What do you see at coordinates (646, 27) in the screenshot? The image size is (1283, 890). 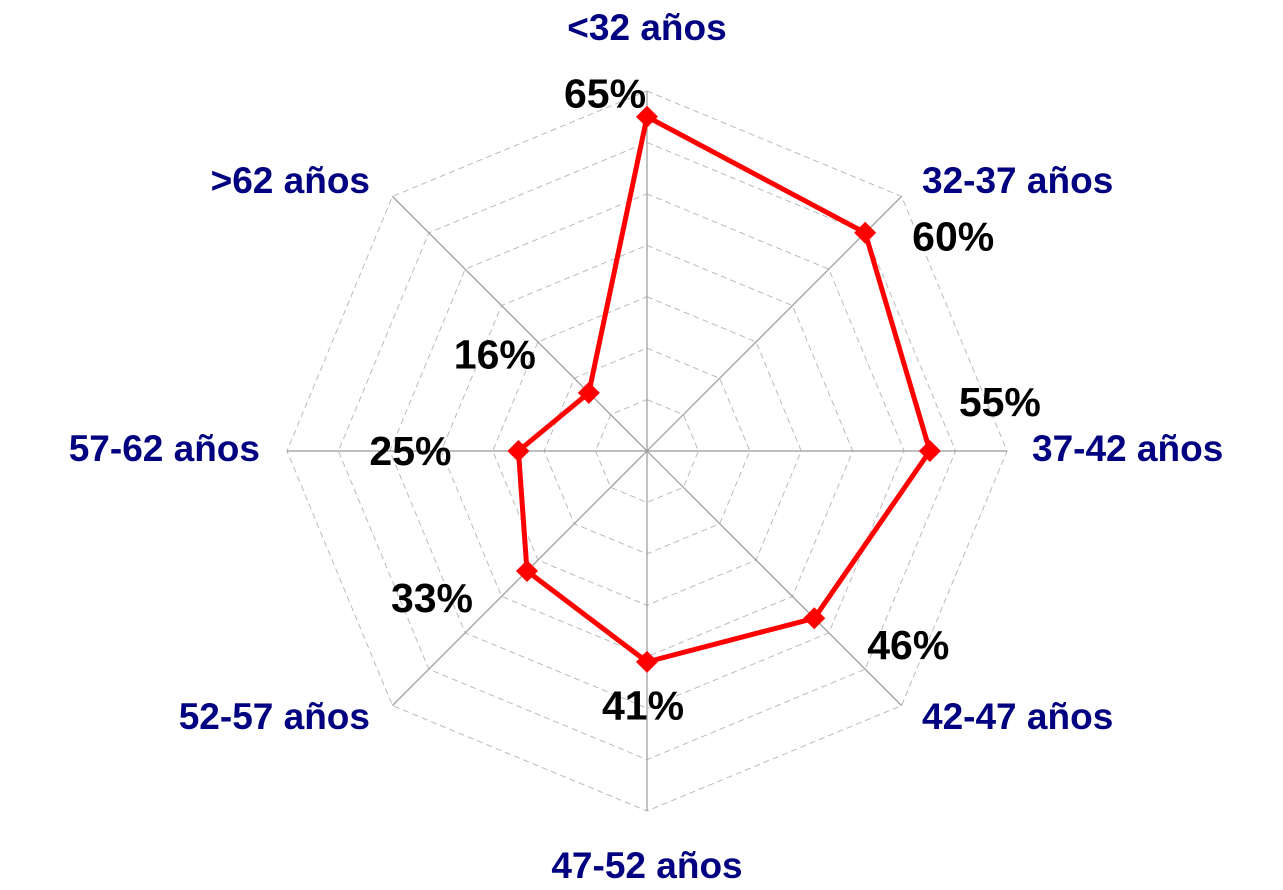 I see `category-label: <32 años` at bounding box center [646, 27].